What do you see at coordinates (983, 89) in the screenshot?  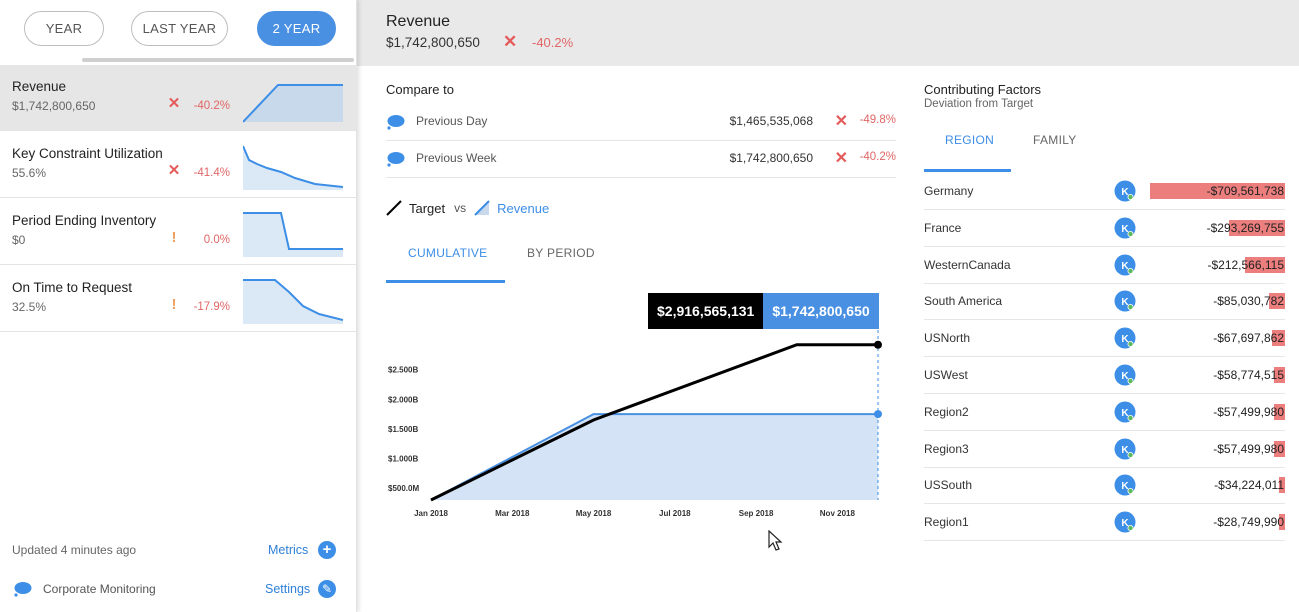 I see `factors-title: Contributing Factors` at bounding box center [983, 89].